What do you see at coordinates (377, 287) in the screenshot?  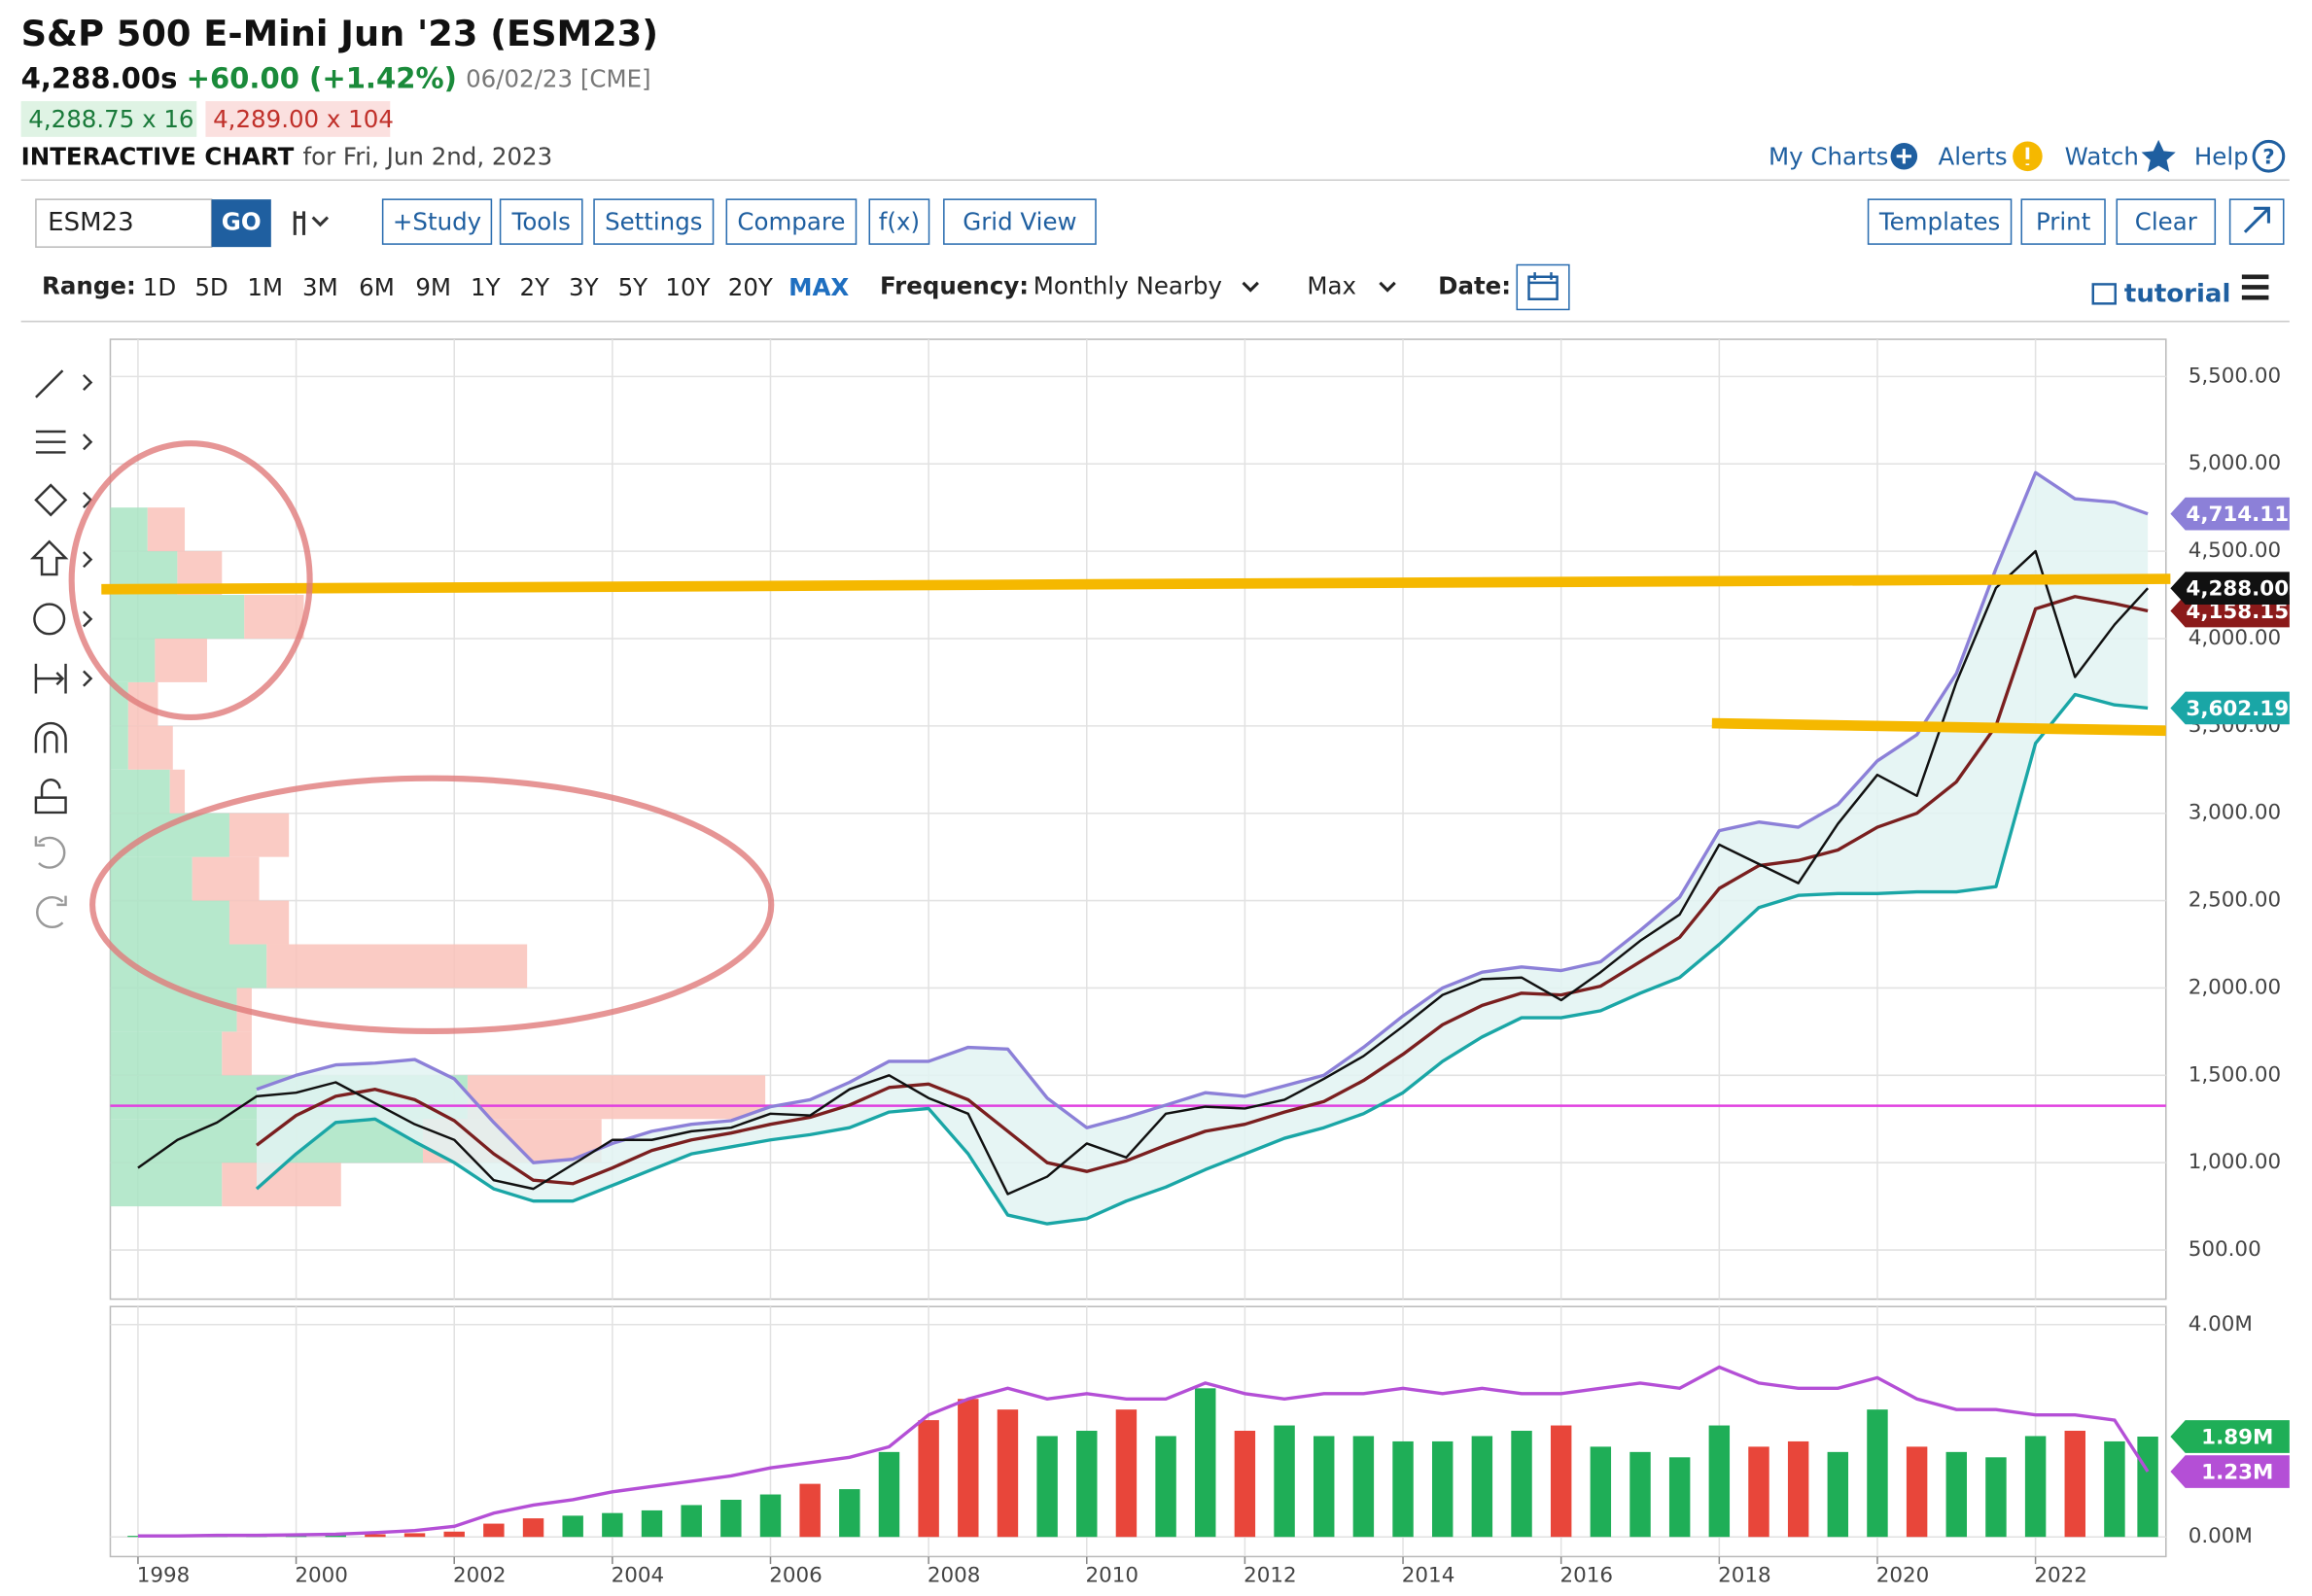 I see `range-option: 6M` at bounding box center [377, 287].